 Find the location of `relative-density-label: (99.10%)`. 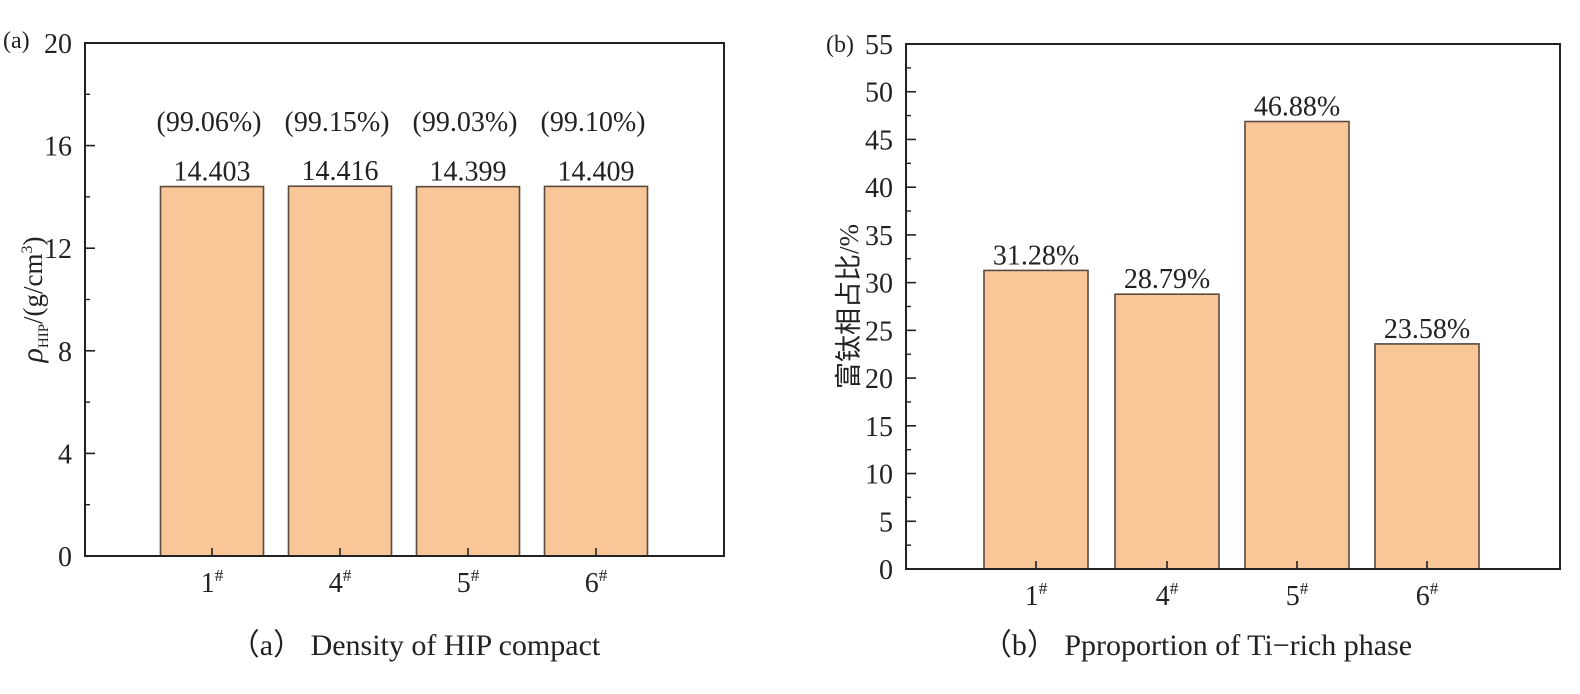

relative-density-label: (99.10%) is located at coordinates (593, 122).